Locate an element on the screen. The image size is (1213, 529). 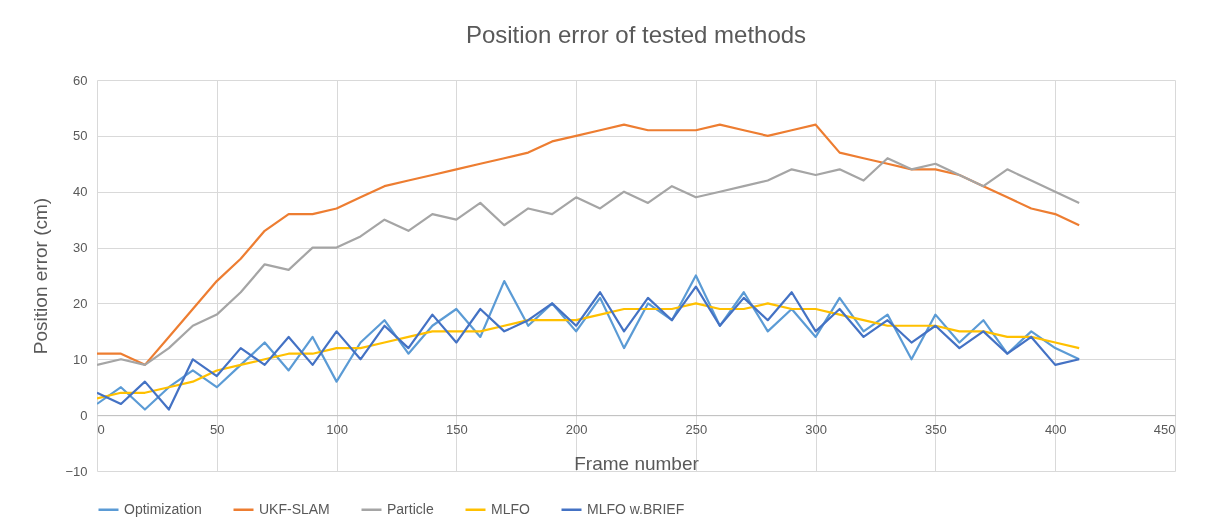
x-tick-label: 50 is located at coordinates (217, 429).